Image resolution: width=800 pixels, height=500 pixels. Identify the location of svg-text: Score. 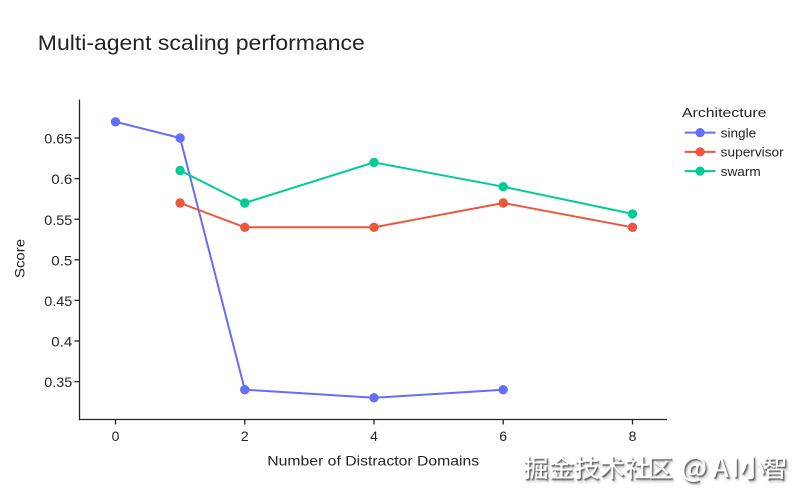
(20, 258).